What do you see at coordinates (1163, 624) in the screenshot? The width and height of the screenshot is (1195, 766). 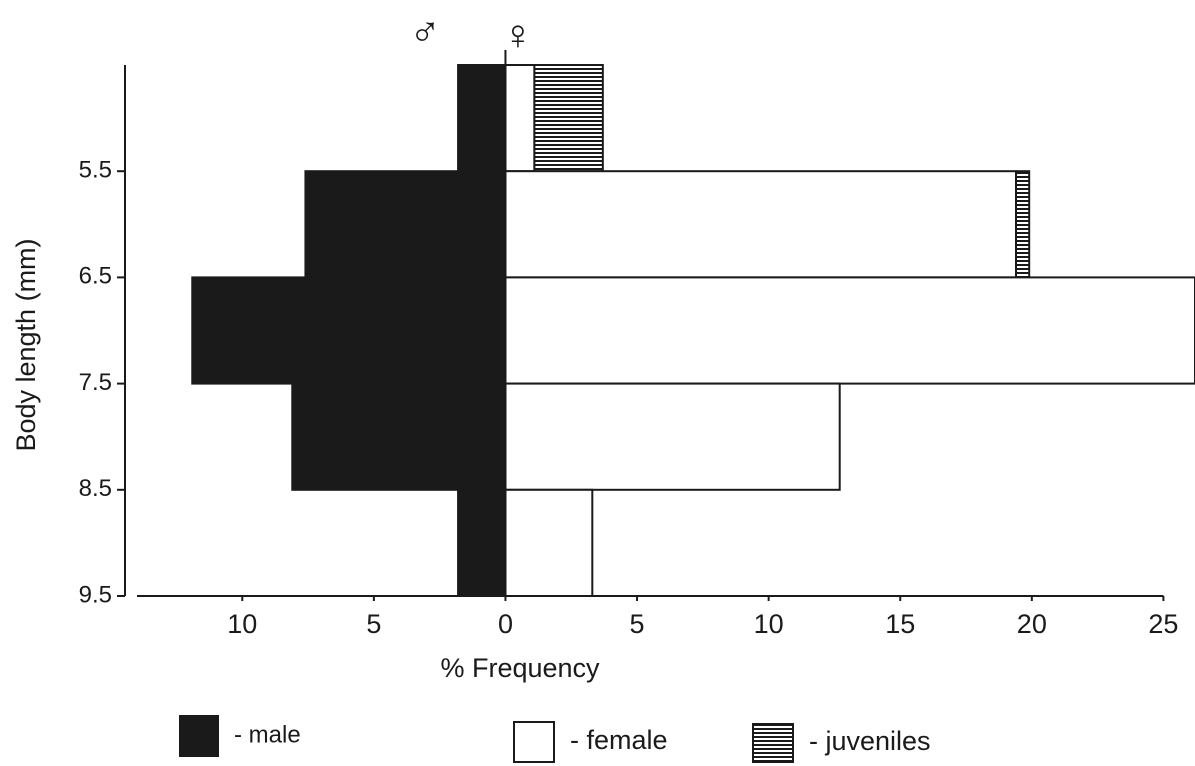 I see `x-tick-label: 25` at bounding box center [1163, 624].